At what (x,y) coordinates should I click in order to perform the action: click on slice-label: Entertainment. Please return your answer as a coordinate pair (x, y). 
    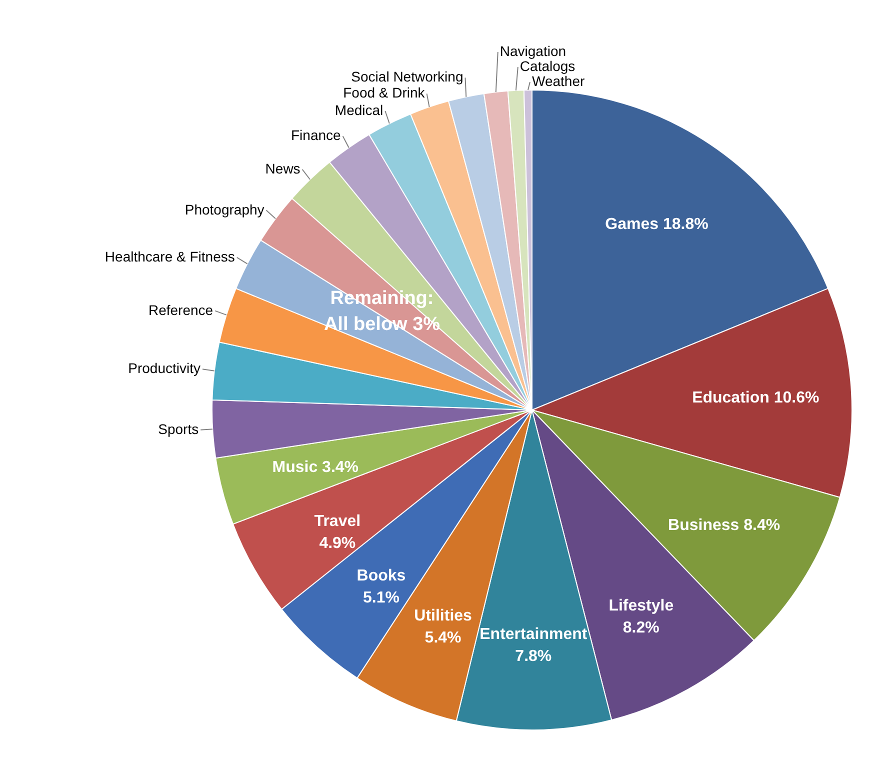
    Looking at the image, I should click on (534, 634).